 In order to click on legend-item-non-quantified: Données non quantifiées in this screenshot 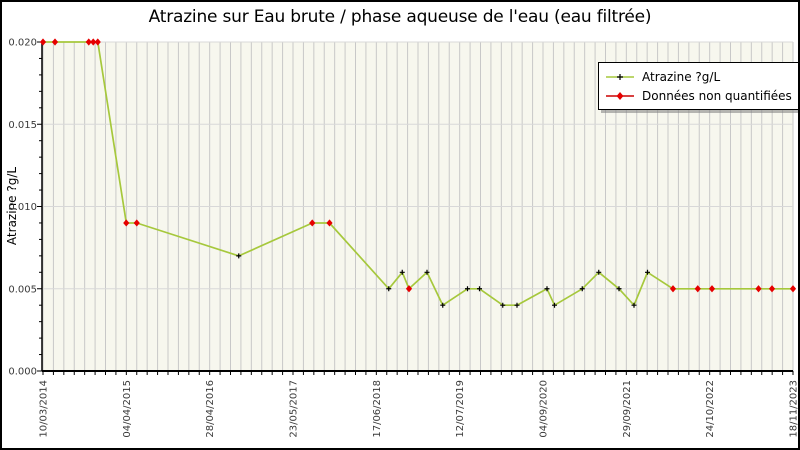, I will do `click(698, 95)`.